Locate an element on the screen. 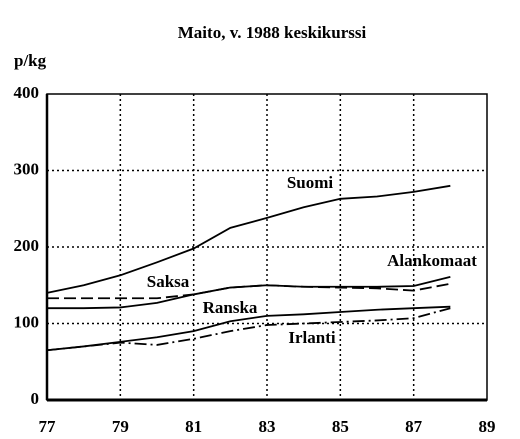 Image resolution: width=520 pixels, height=439 pixels. series-label: Irlanti is located at coordinates (312, 337).